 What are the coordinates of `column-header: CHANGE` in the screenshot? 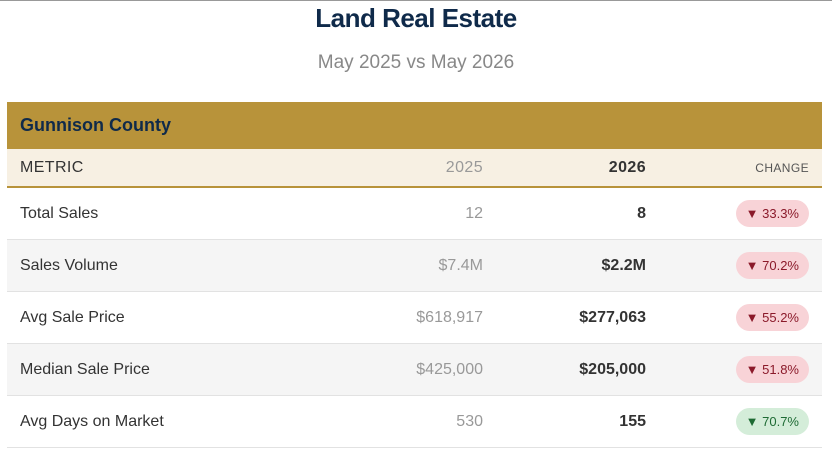 It's located at (782, 167).